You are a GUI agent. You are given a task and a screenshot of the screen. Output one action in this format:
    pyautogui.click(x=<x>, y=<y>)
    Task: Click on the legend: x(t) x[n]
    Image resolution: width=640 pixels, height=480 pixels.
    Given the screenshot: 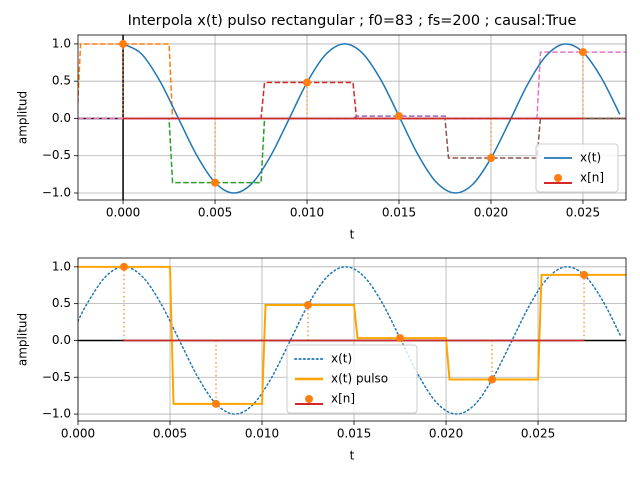 What is the action you would take?
    pyautogui.click(x=577, y=168)
    